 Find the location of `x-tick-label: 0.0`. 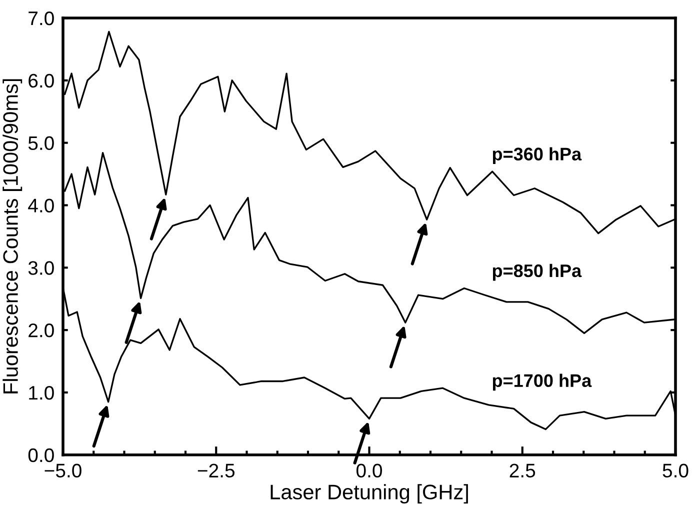

x-tick-label: 0.0 is located at coordinates (369, 471).